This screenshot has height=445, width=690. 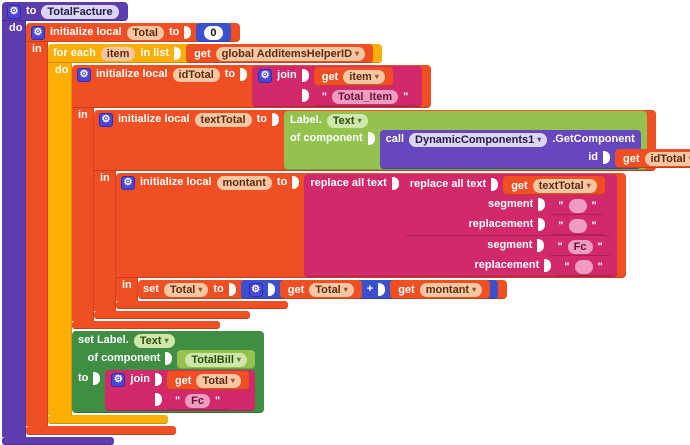 I want to click on get-texttotal-block: get textTotal▾, so click(x=554, y=185).